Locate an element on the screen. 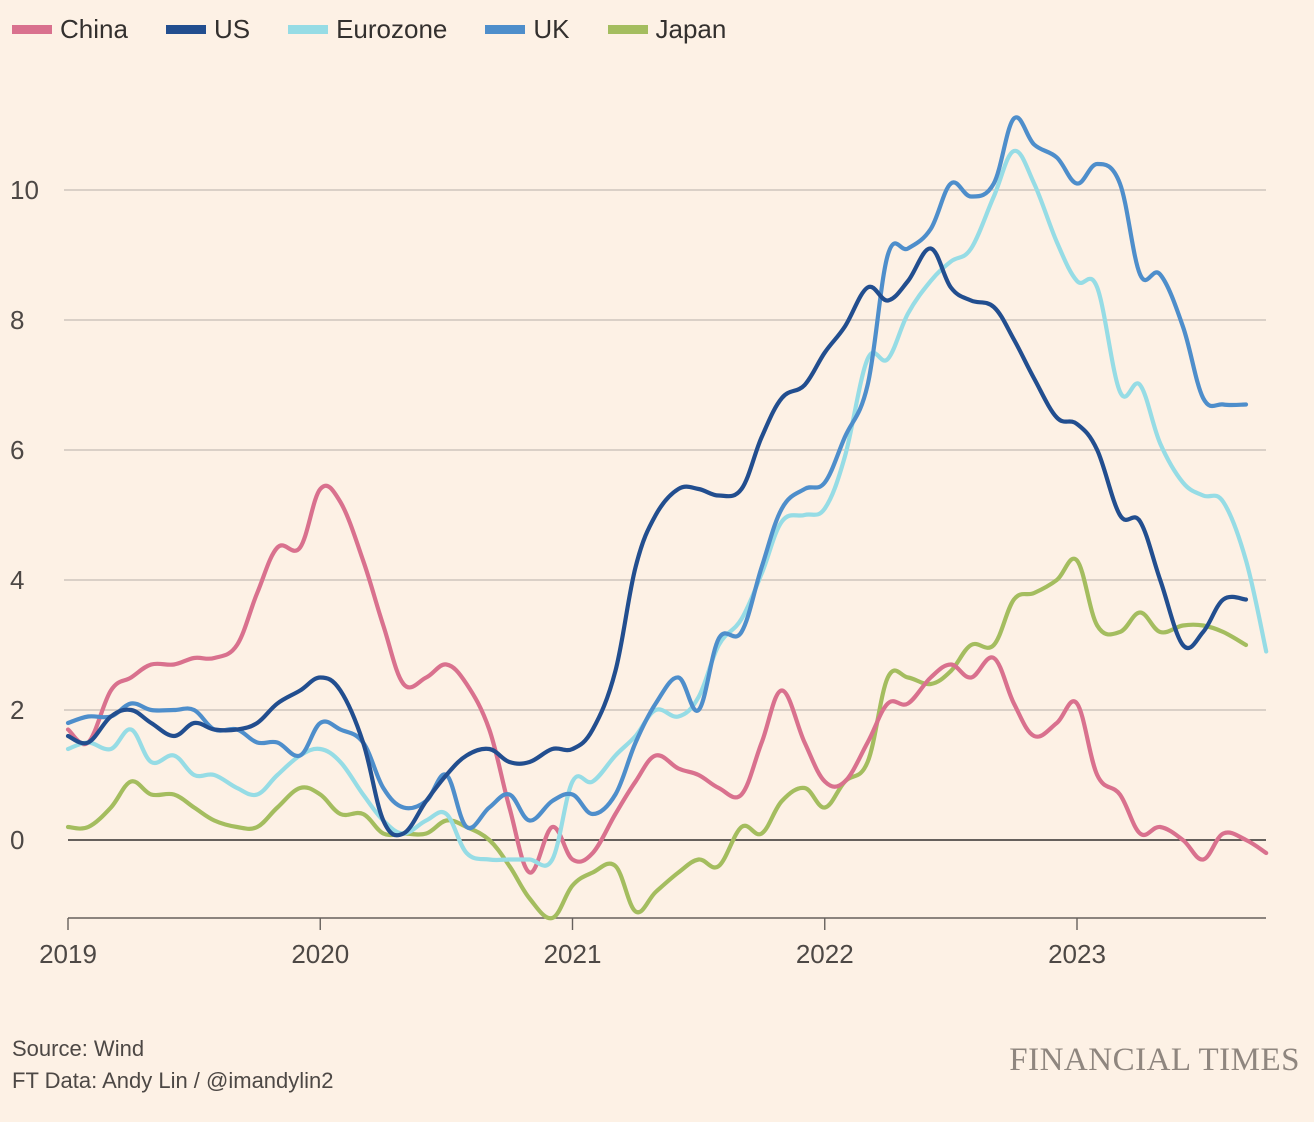  x-tick-label: 2020 is located at coordinates (320, 954).